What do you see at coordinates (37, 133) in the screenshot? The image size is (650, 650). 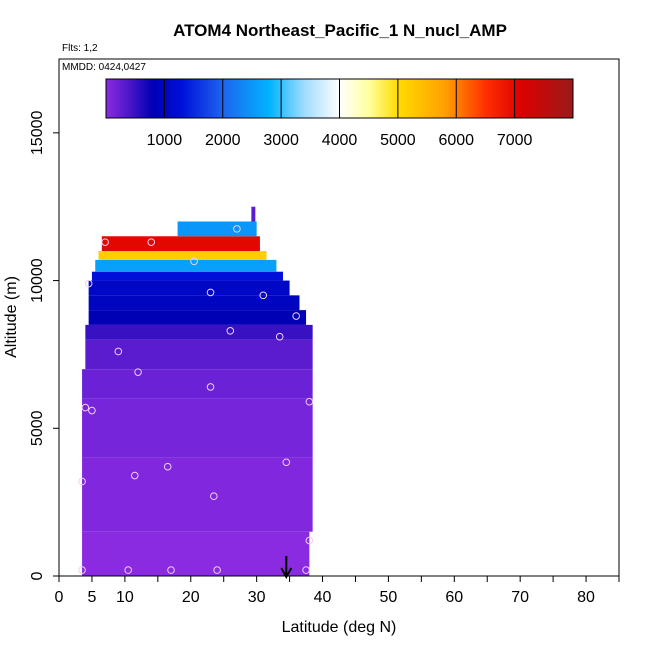 I see `y-tick-label: 15000` at bounding box center [37, 133].